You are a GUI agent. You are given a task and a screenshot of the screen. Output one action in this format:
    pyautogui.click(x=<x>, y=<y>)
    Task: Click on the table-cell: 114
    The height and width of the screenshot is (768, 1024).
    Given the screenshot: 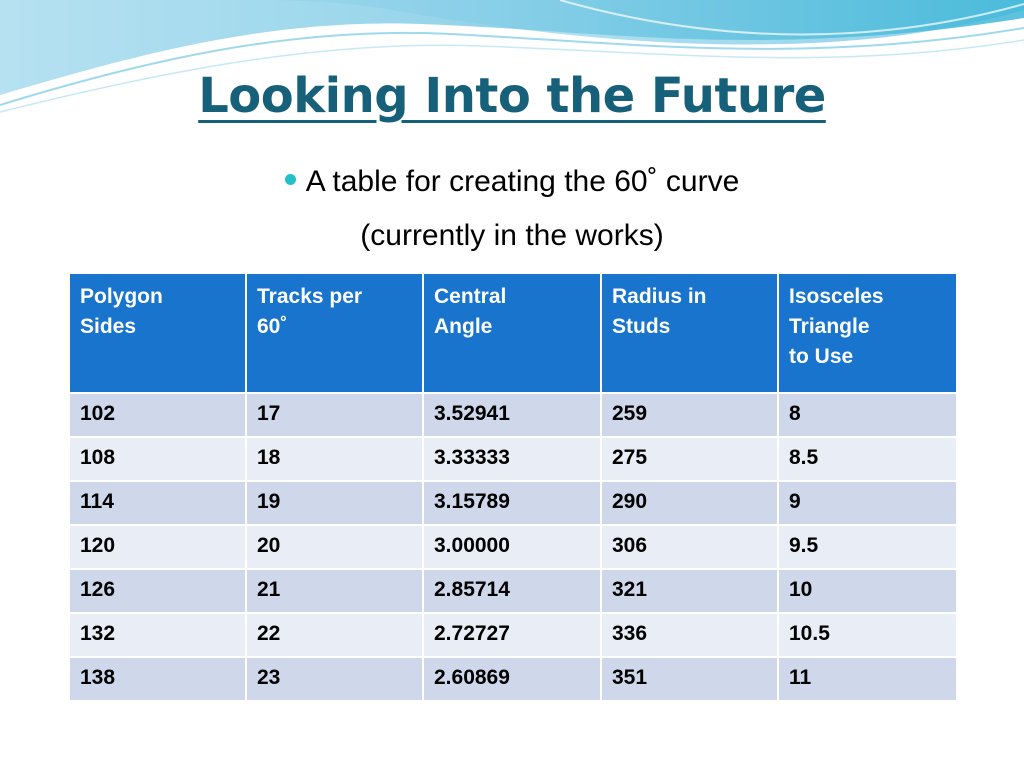 What is the action you would take?
    pyautogui.click(x=157, y=503)
    